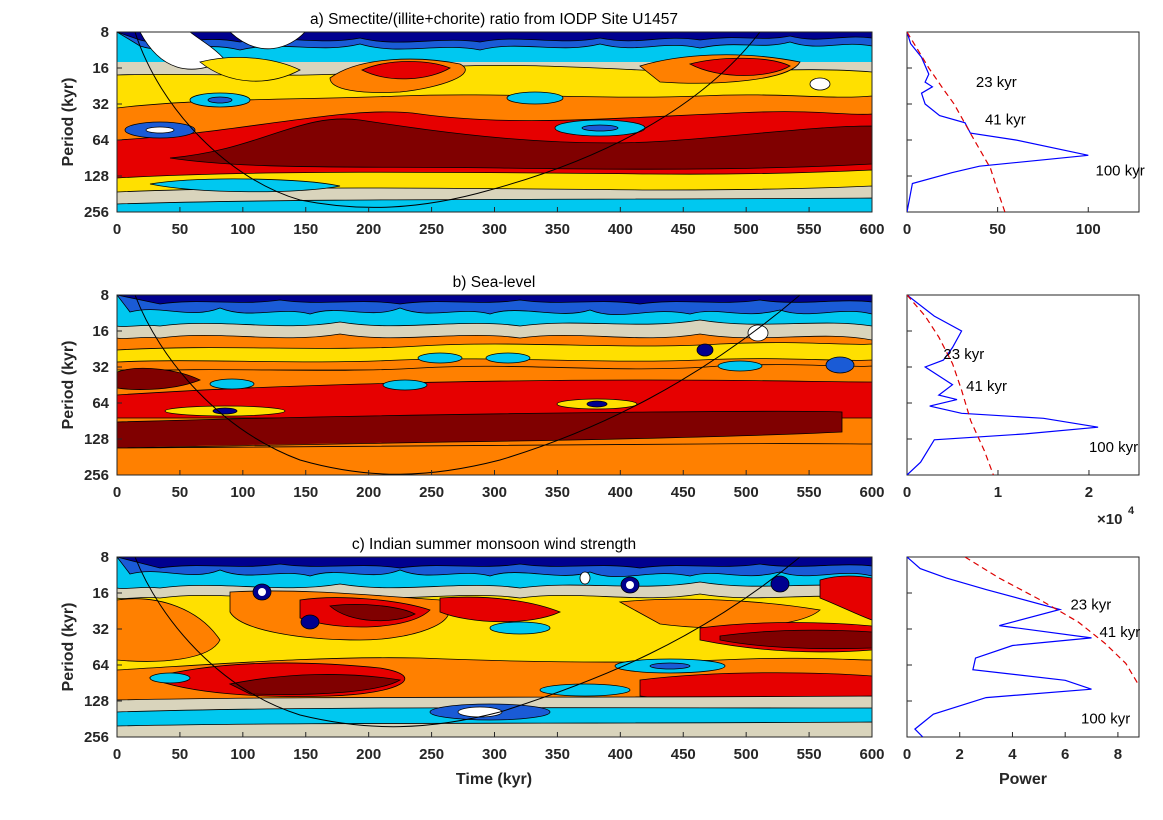  What do you see at coordinates (1090, 605) in the screenshot?
I see `power-c-peak-label: 23 kyr` at bounding box center [1090, 605].